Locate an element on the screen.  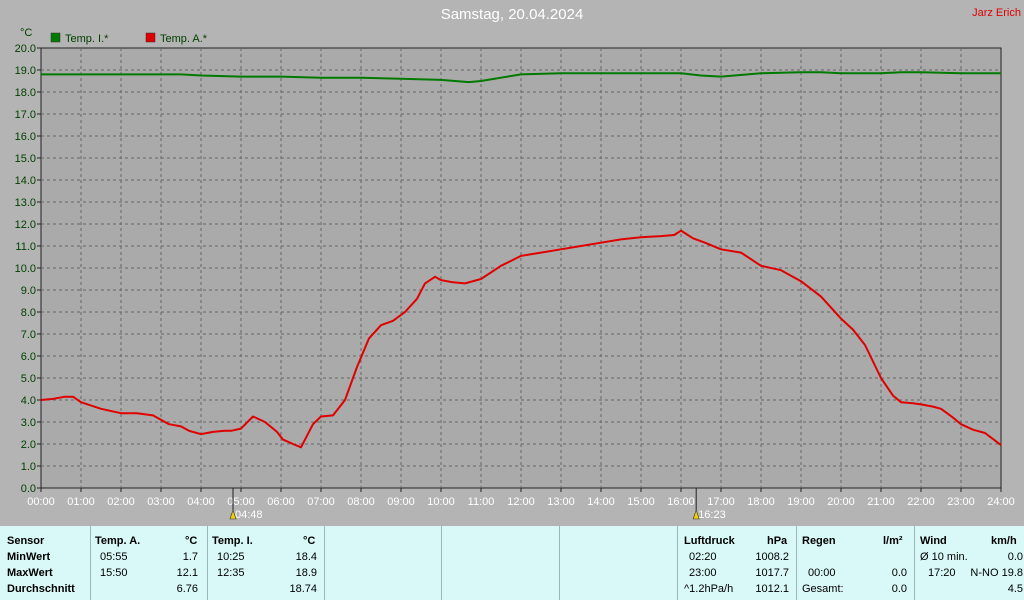
legend-label: Temp. I.* is located at coordinates (87, 39).